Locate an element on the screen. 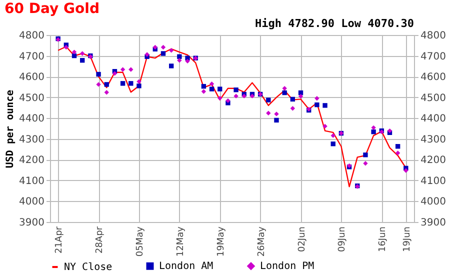 This screenshot has width=450, height=275. legend-label: NY Close is located at coordinates (88, 267).